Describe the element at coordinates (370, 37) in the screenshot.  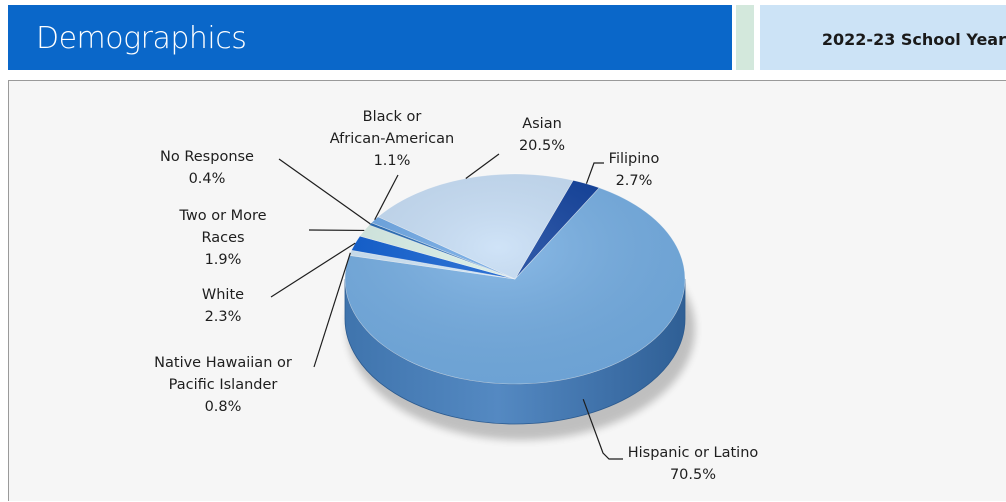
I see `header-bar: Demographics` at that location.